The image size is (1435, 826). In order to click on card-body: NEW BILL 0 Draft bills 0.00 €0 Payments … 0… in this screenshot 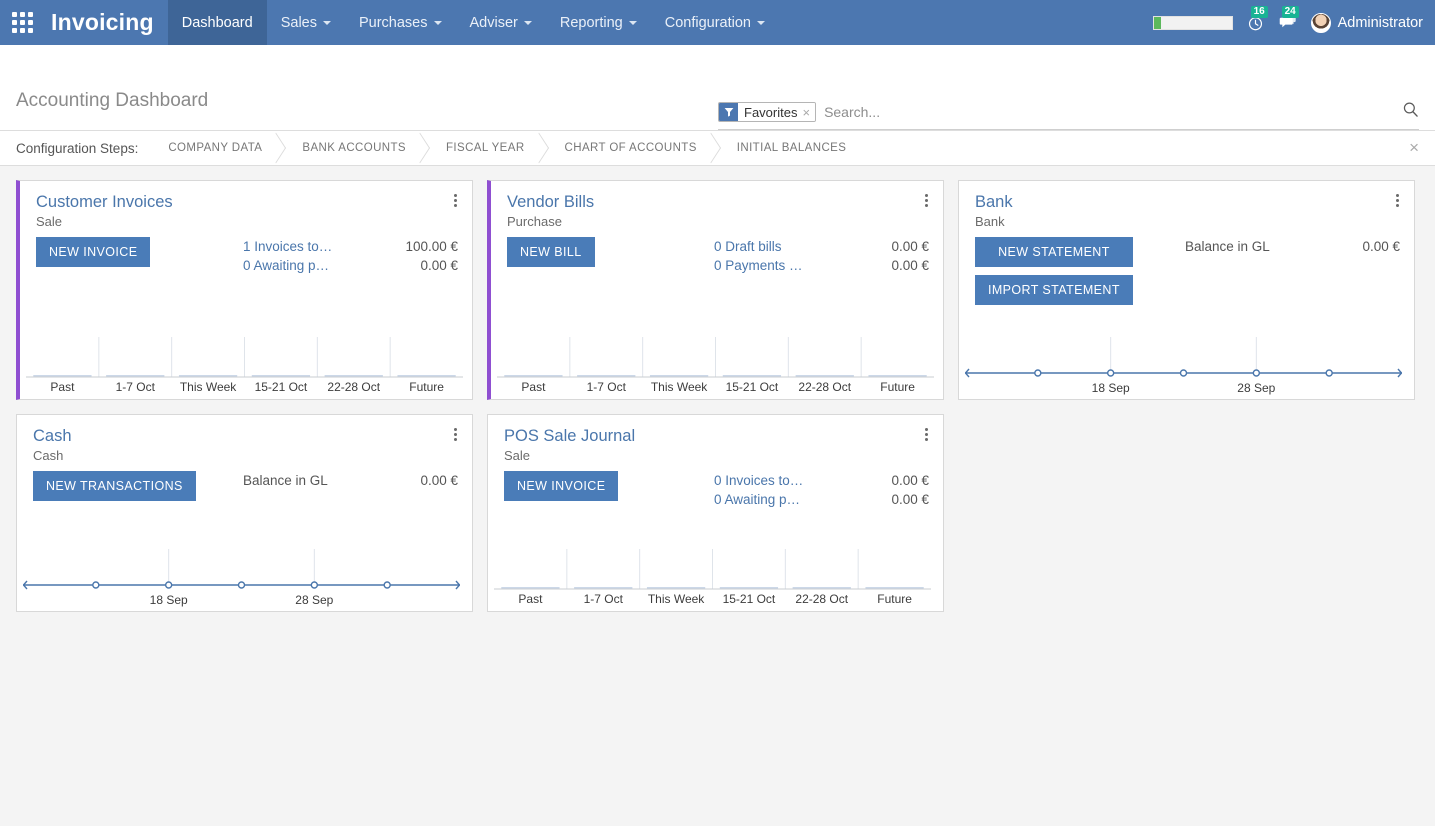, I will do `click(717, 252)`.